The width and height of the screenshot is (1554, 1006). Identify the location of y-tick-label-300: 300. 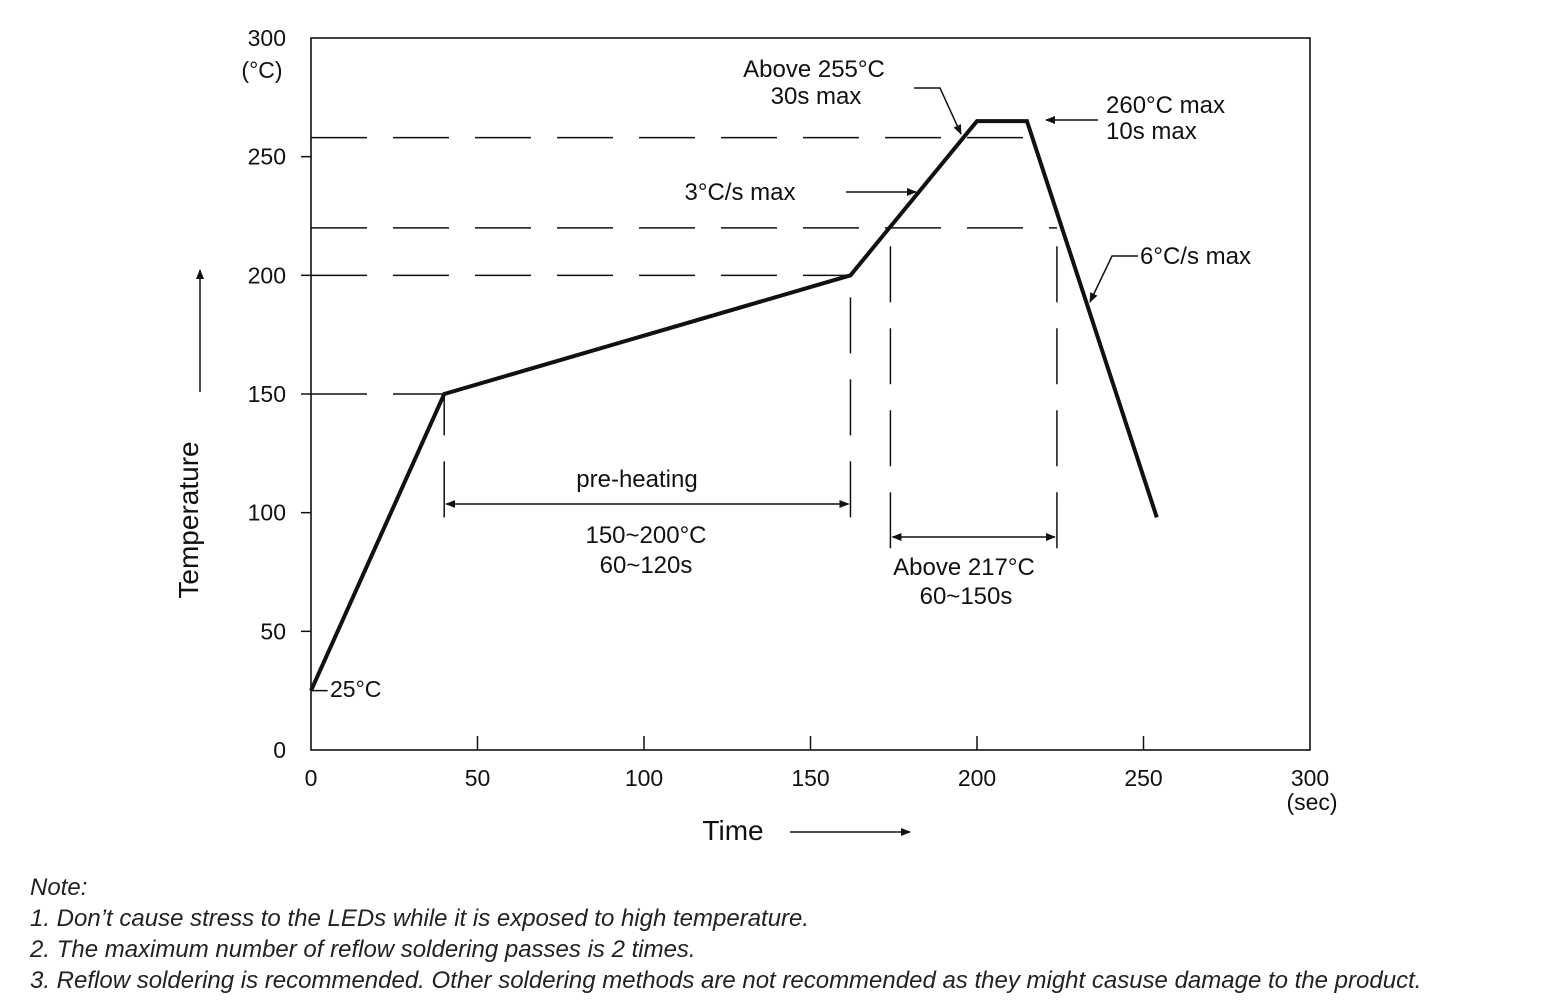
(267, 38).